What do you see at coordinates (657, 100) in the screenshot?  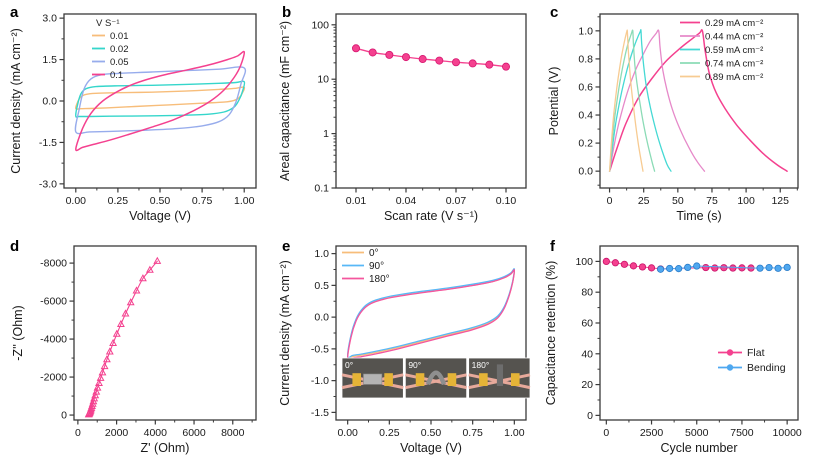 I see `series-0-44-ma-cm2` at bounding box center [657, 100].